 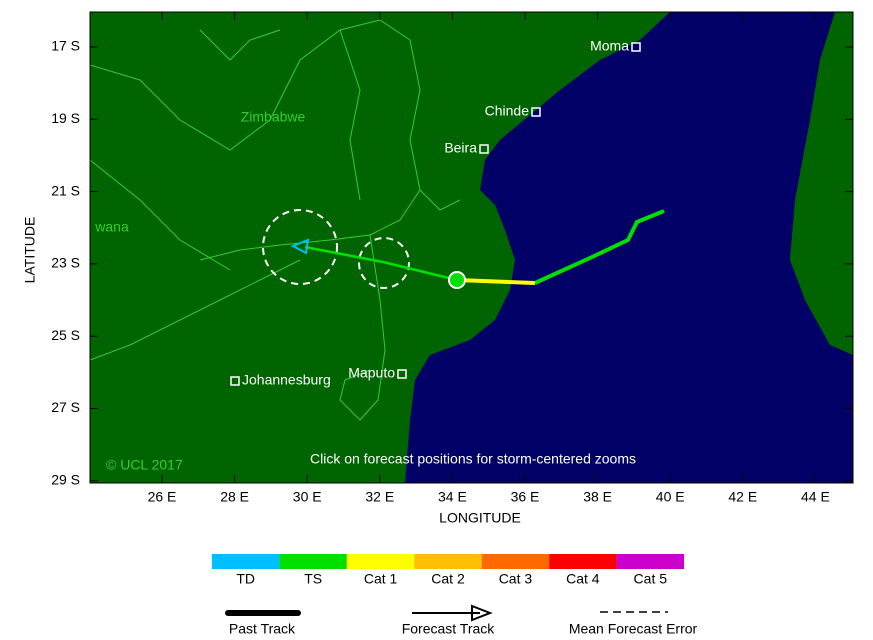 What do you see at coordinates (245, 579) in the screenshot?
I see `legend-label: TD` at bounding box center [245, 579].